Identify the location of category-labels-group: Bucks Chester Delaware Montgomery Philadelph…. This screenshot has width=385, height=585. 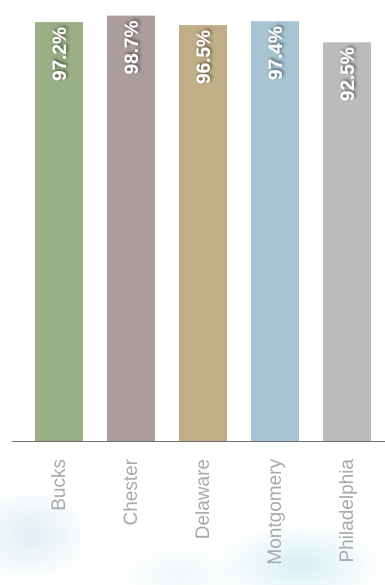
(203, 511).